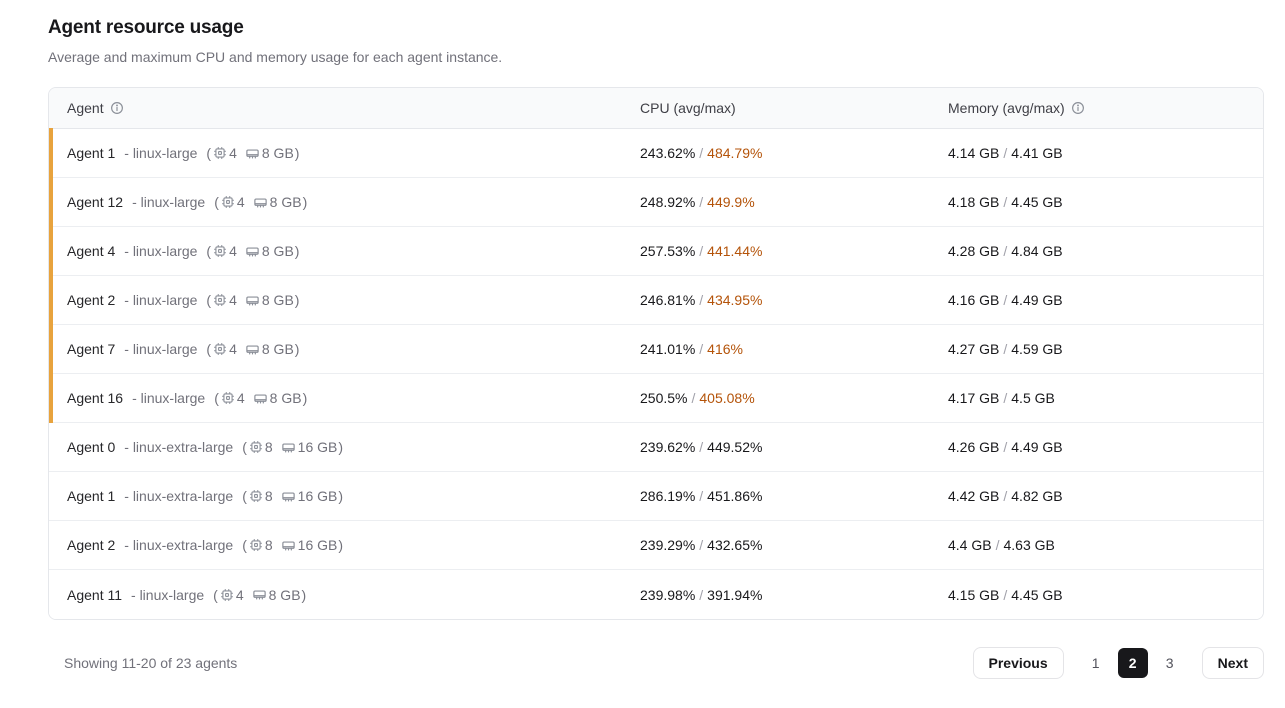 Image resolution: width=1285 pixels, height=708 pixels. What do you see at coordinates (735, 447) in the screenshot?
I see `cpu-max-value: 449.52%` at bounding box center [735, 447].